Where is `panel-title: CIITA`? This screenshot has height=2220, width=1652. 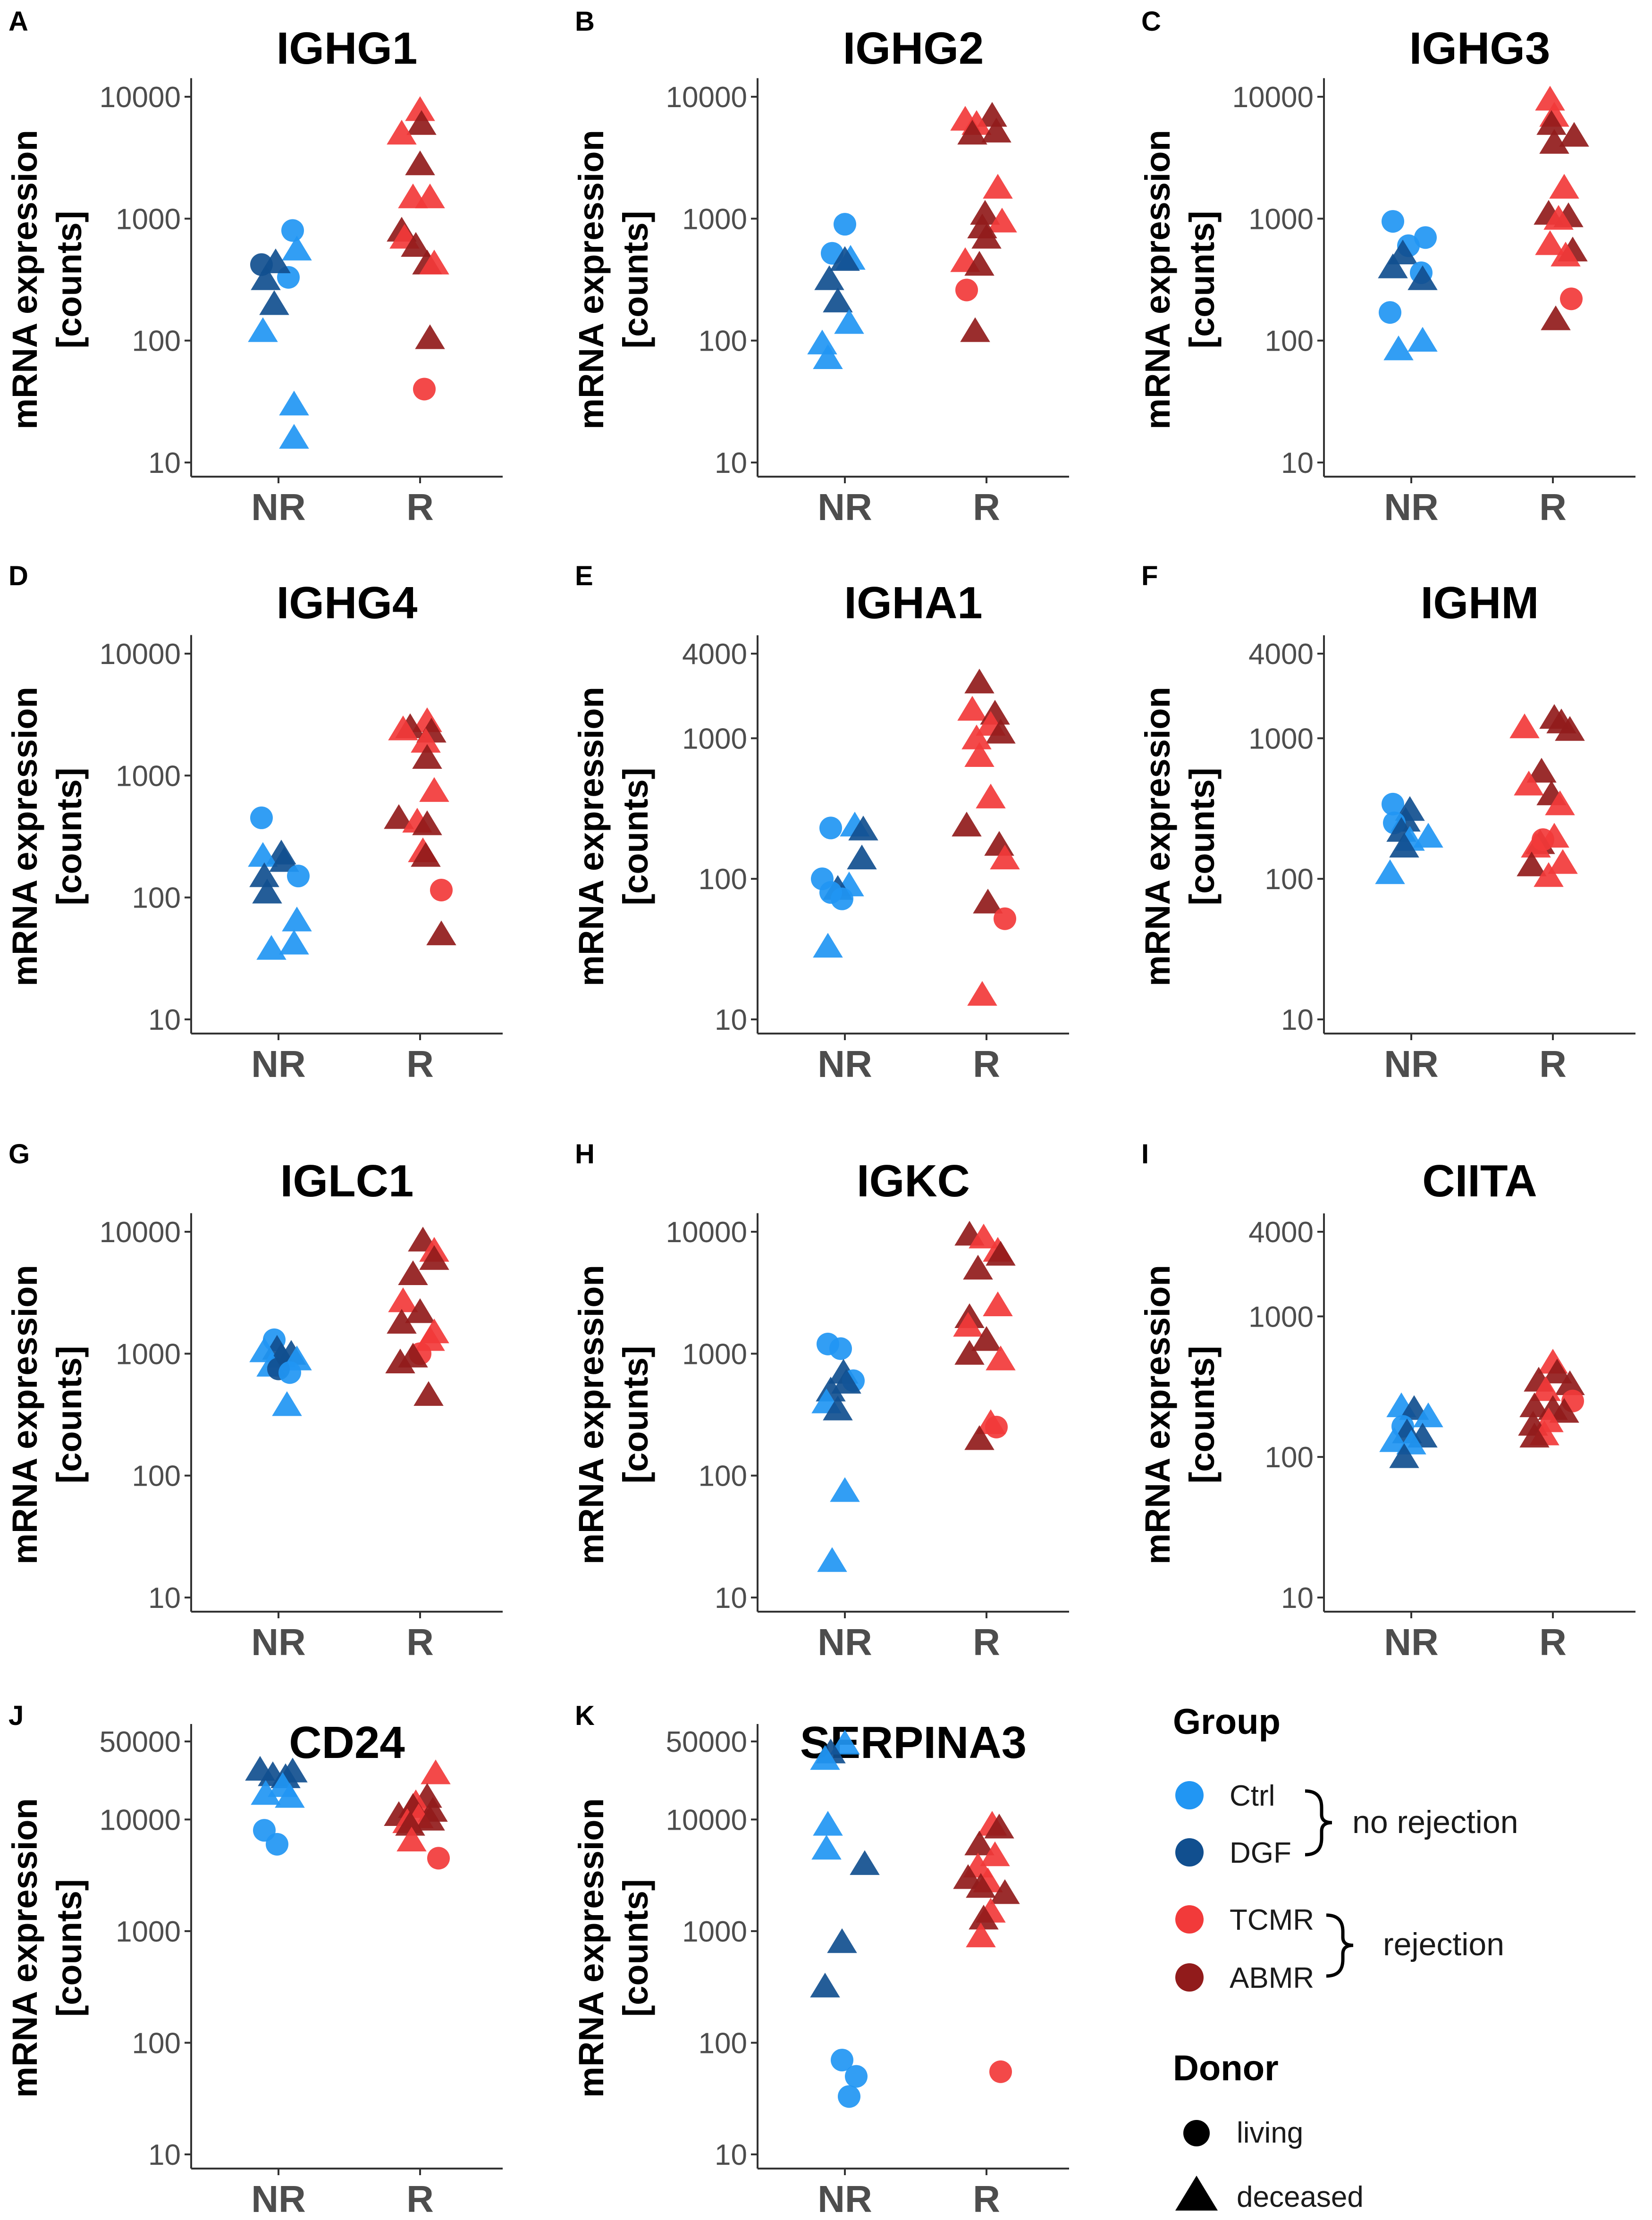 panel-title: CIITA is located at coordinates (1479, 1181).